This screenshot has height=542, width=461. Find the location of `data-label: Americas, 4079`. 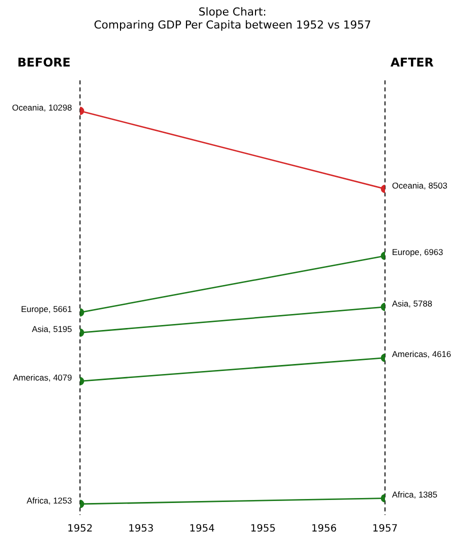

data-label: Americas, 4079 is located at coordinates (42, 377).